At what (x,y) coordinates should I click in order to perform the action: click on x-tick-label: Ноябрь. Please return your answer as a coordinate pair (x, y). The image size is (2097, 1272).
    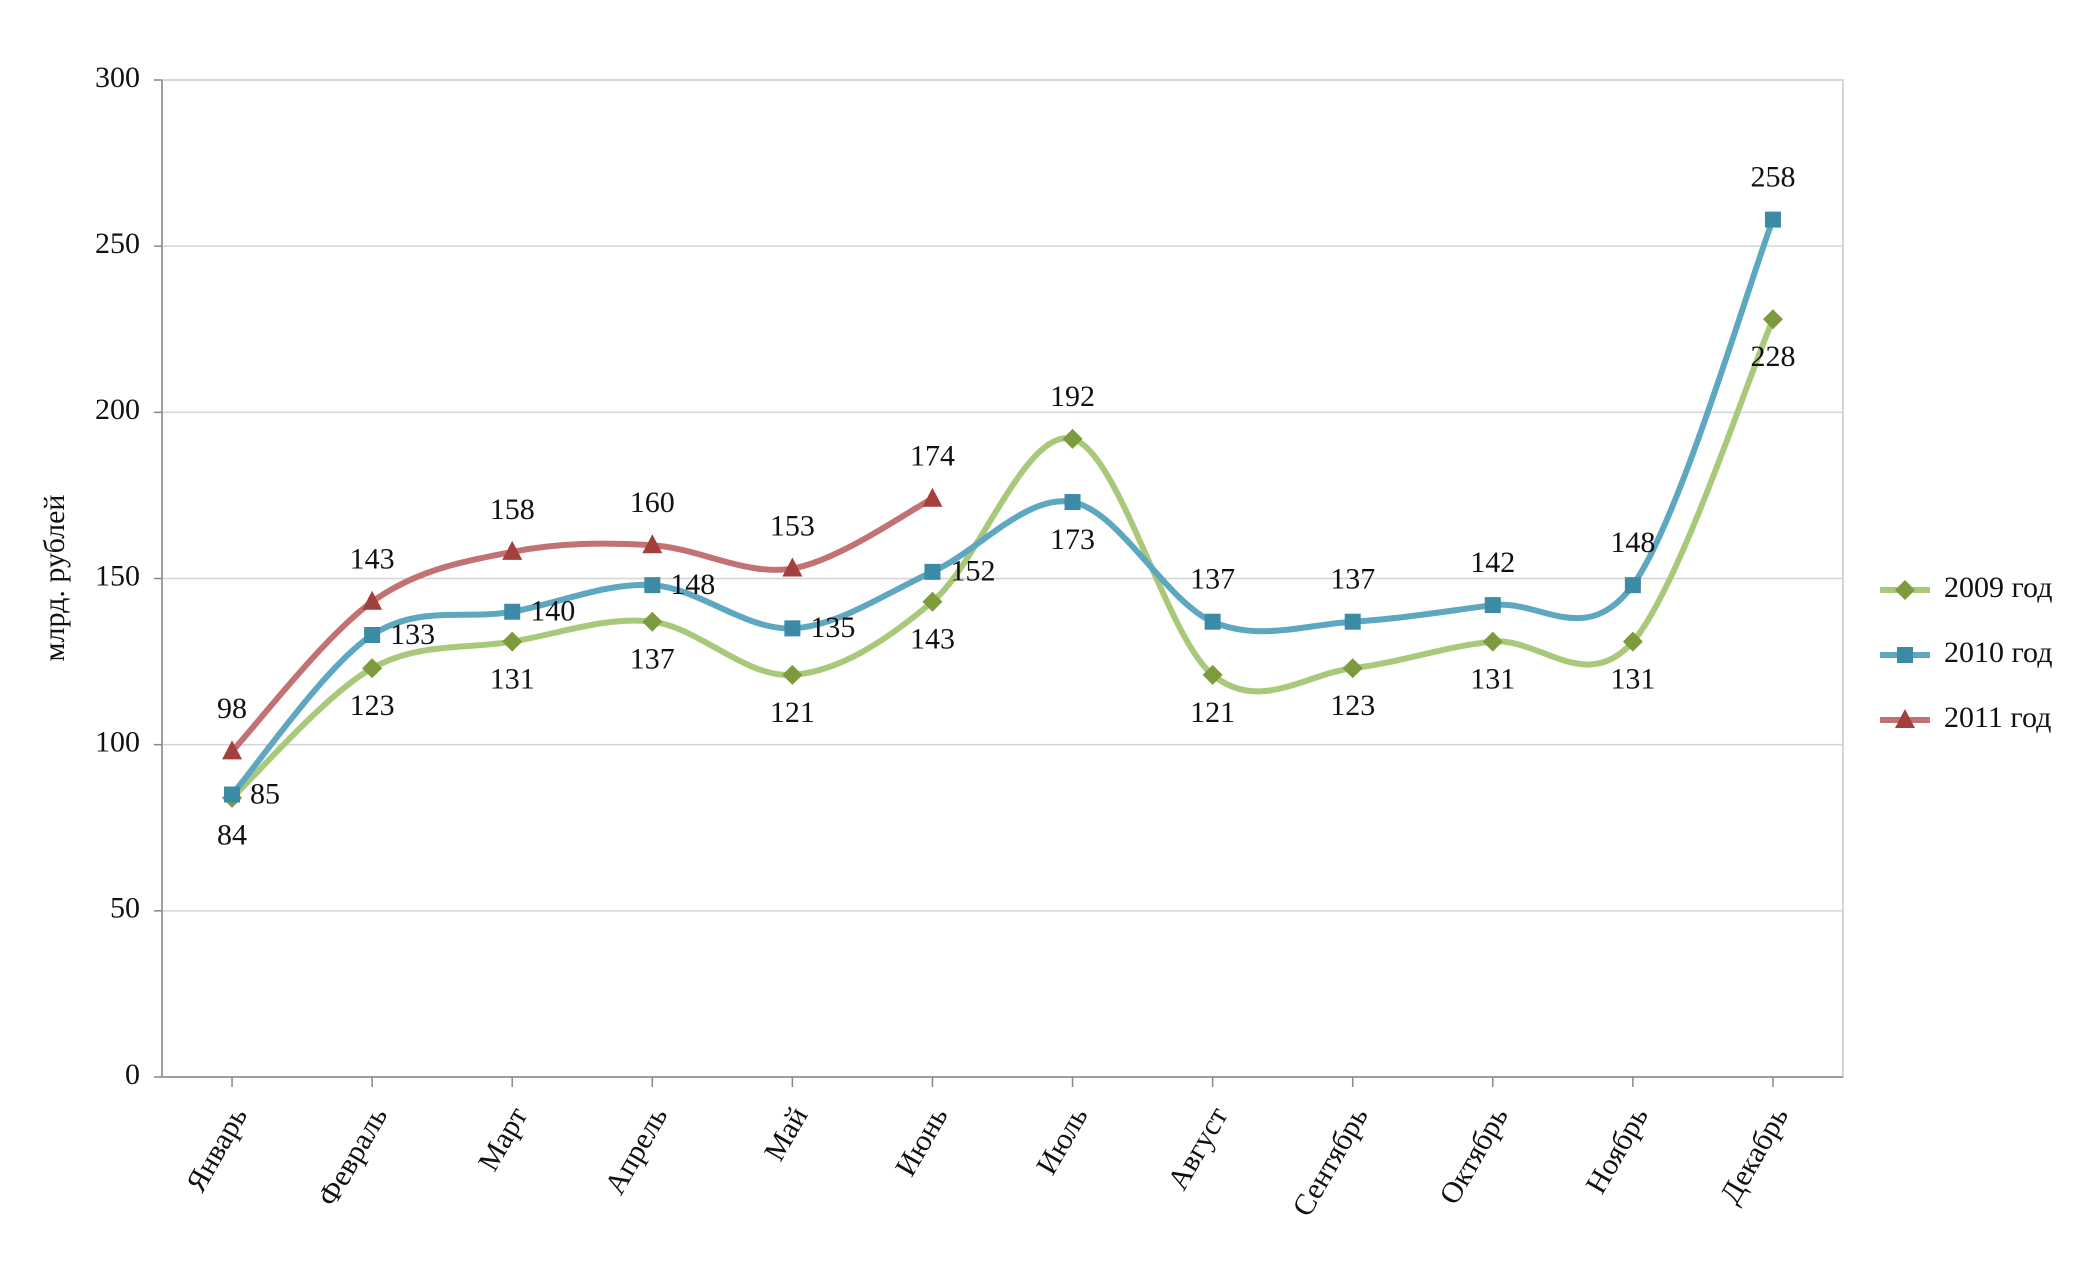
    Looking at the image, I should click on (1617, 1150).